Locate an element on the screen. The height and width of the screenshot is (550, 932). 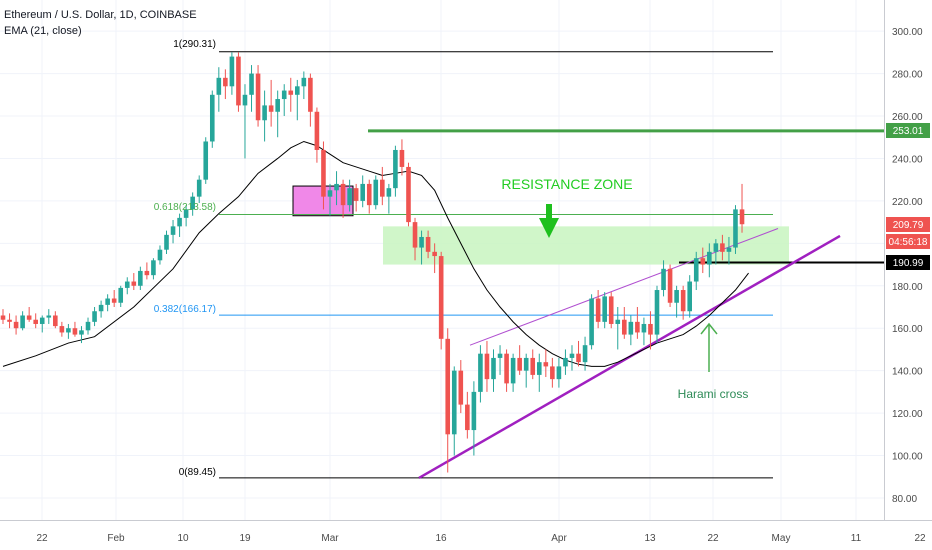
x-tick-label: Feb is located at coordinates (116, 538).